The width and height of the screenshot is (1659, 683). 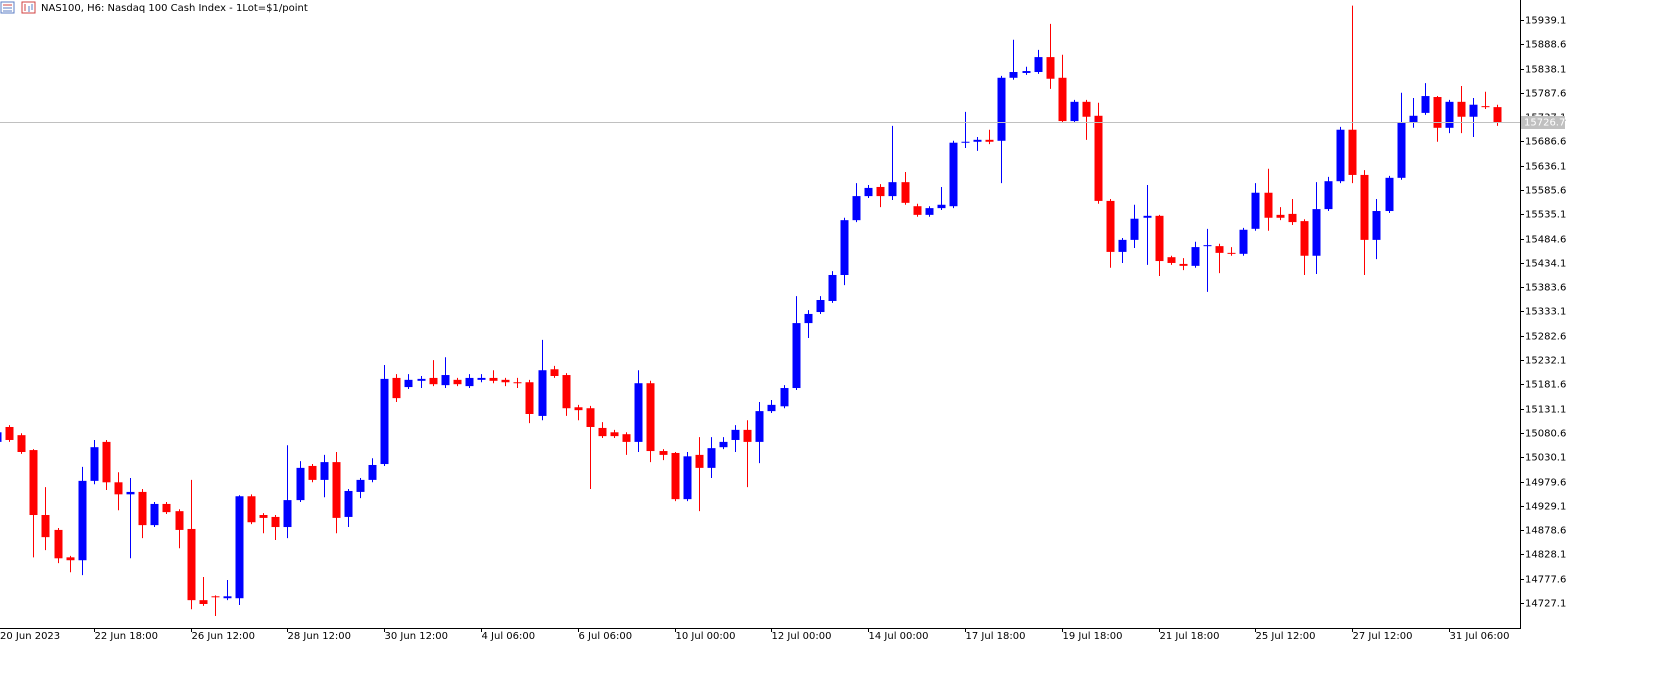 I want to click on y-tick-label: 15888.6, so click(x=1545, y=45).